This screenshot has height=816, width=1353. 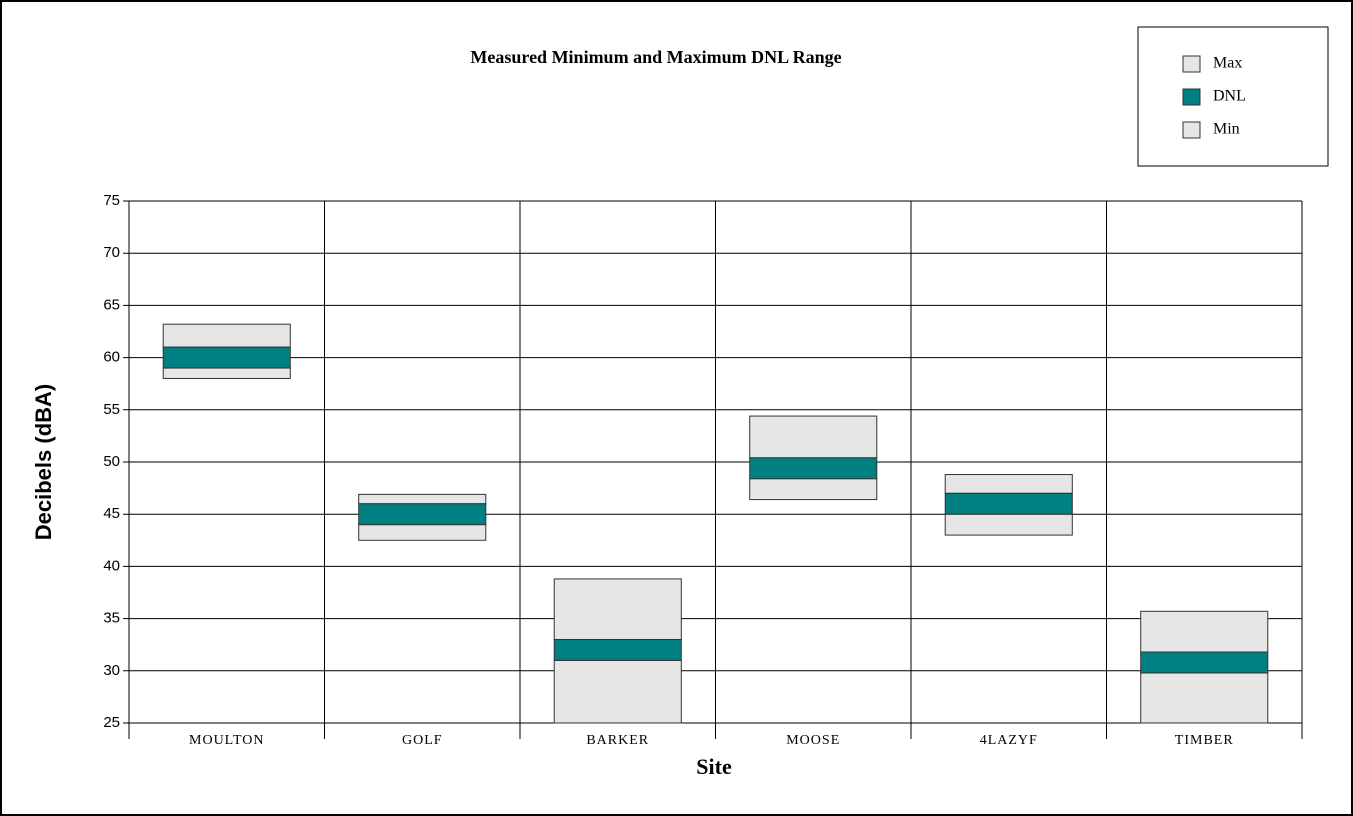 What do you see at coordinates (111, 461) in the screenshot?
I see `y-tick-label: 50` at bounding box center [111, 461].